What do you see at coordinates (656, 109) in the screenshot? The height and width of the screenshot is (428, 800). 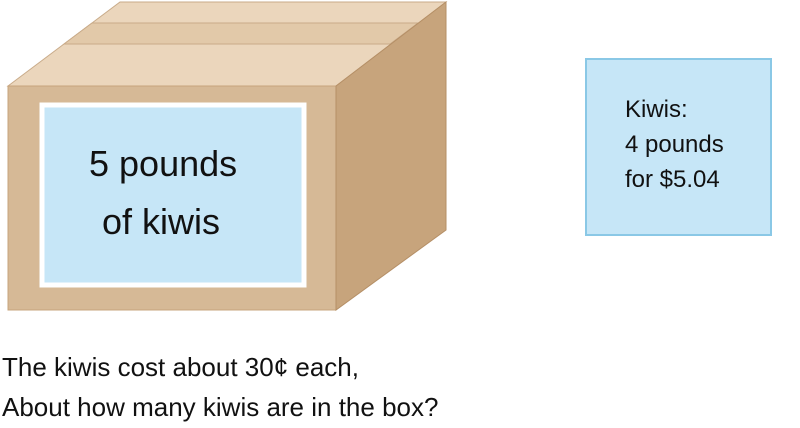 I see `price-card-title: Kiwis:` at bounding box center [656, 109].